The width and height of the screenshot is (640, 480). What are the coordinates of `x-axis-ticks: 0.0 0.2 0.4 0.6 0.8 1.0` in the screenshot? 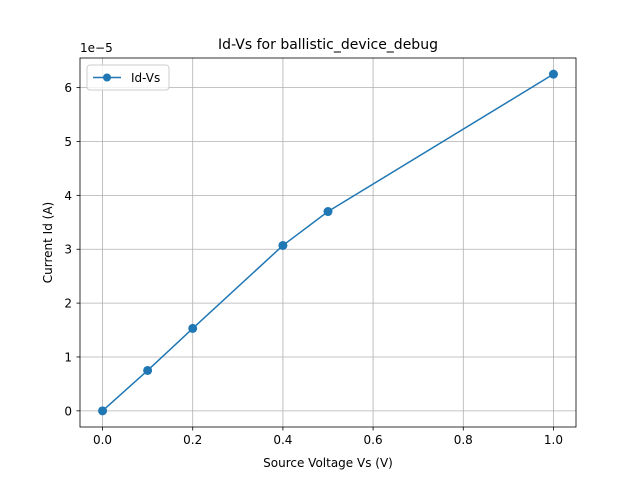 It's located at (328, 437).